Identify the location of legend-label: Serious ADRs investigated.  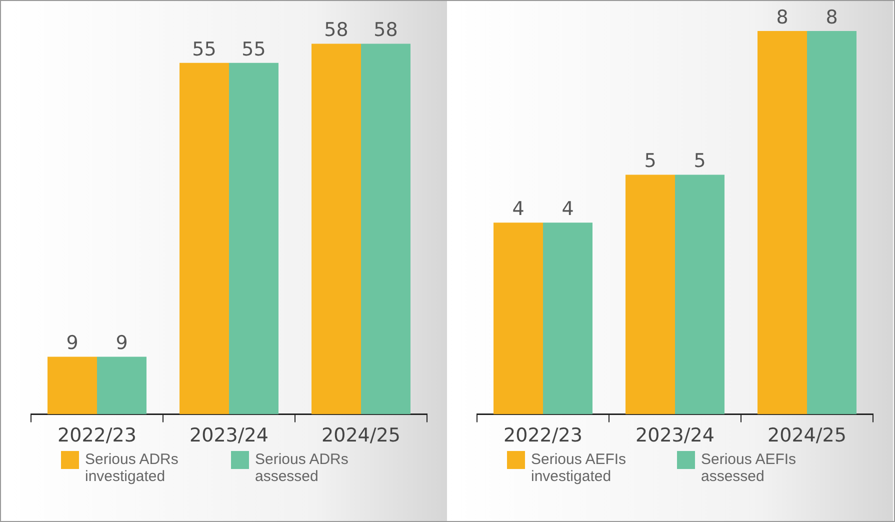
(132, 468).